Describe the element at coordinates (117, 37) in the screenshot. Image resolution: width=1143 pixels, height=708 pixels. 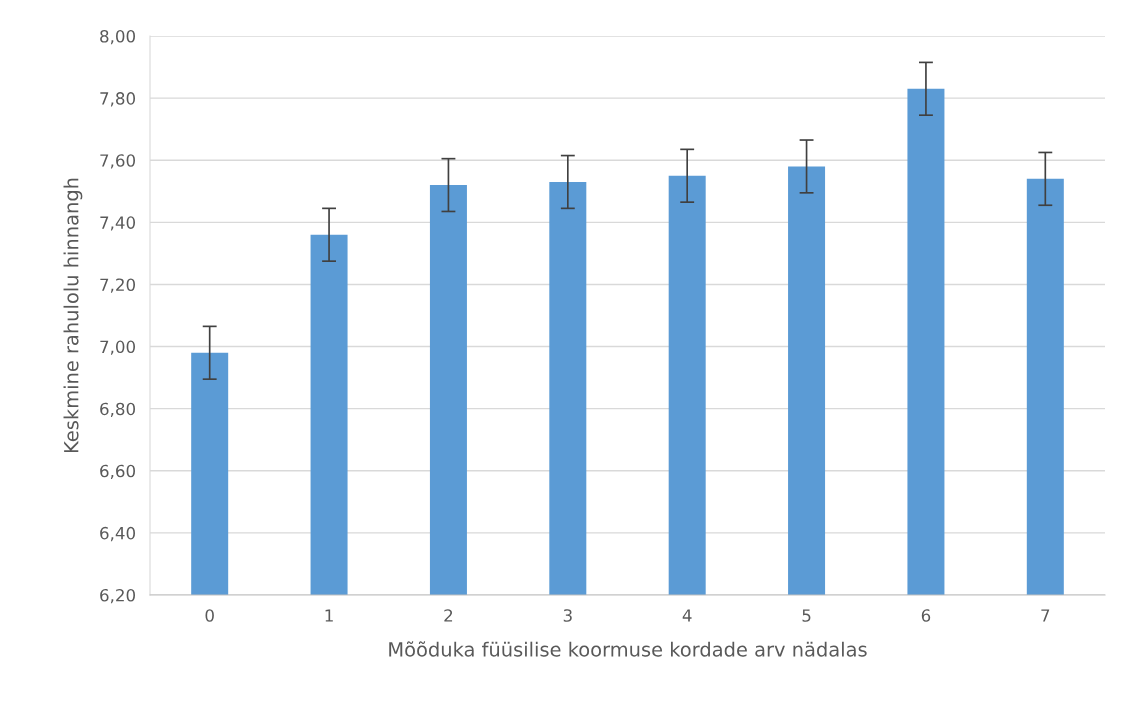
I see `y-tick-label: 8,00` at that location.